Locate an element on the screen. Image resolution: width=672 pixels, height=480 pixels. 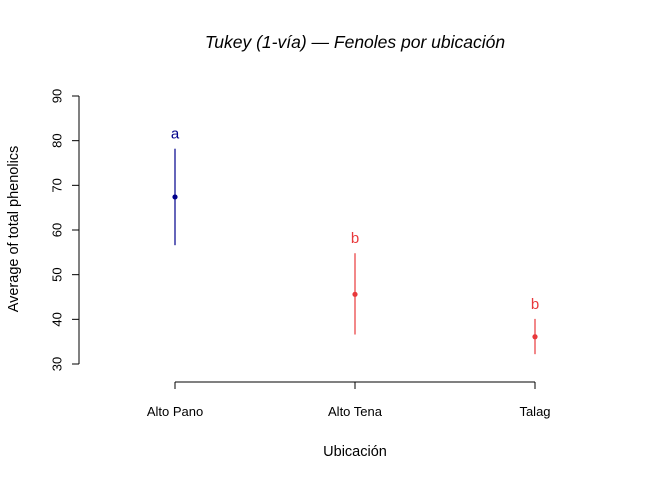
x-tick-label: Alto Pano is located at coordinates (175, 411).